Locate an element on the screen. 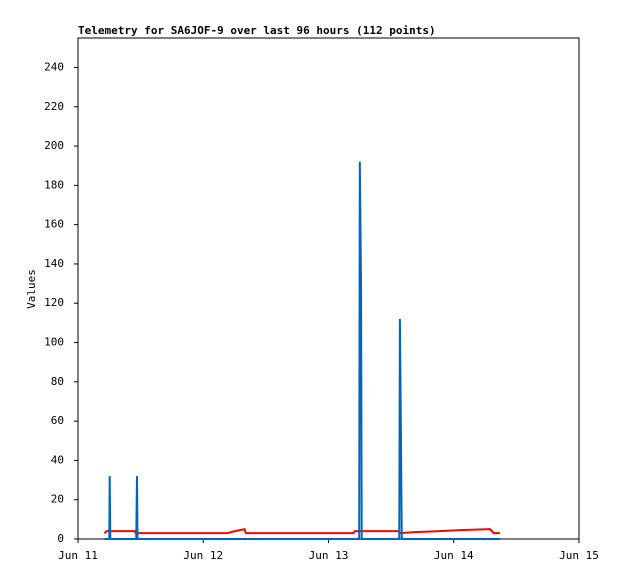 Image resolution: width=618 pixels, height=579 pixels. data-line is located at coordinates (302, 531).